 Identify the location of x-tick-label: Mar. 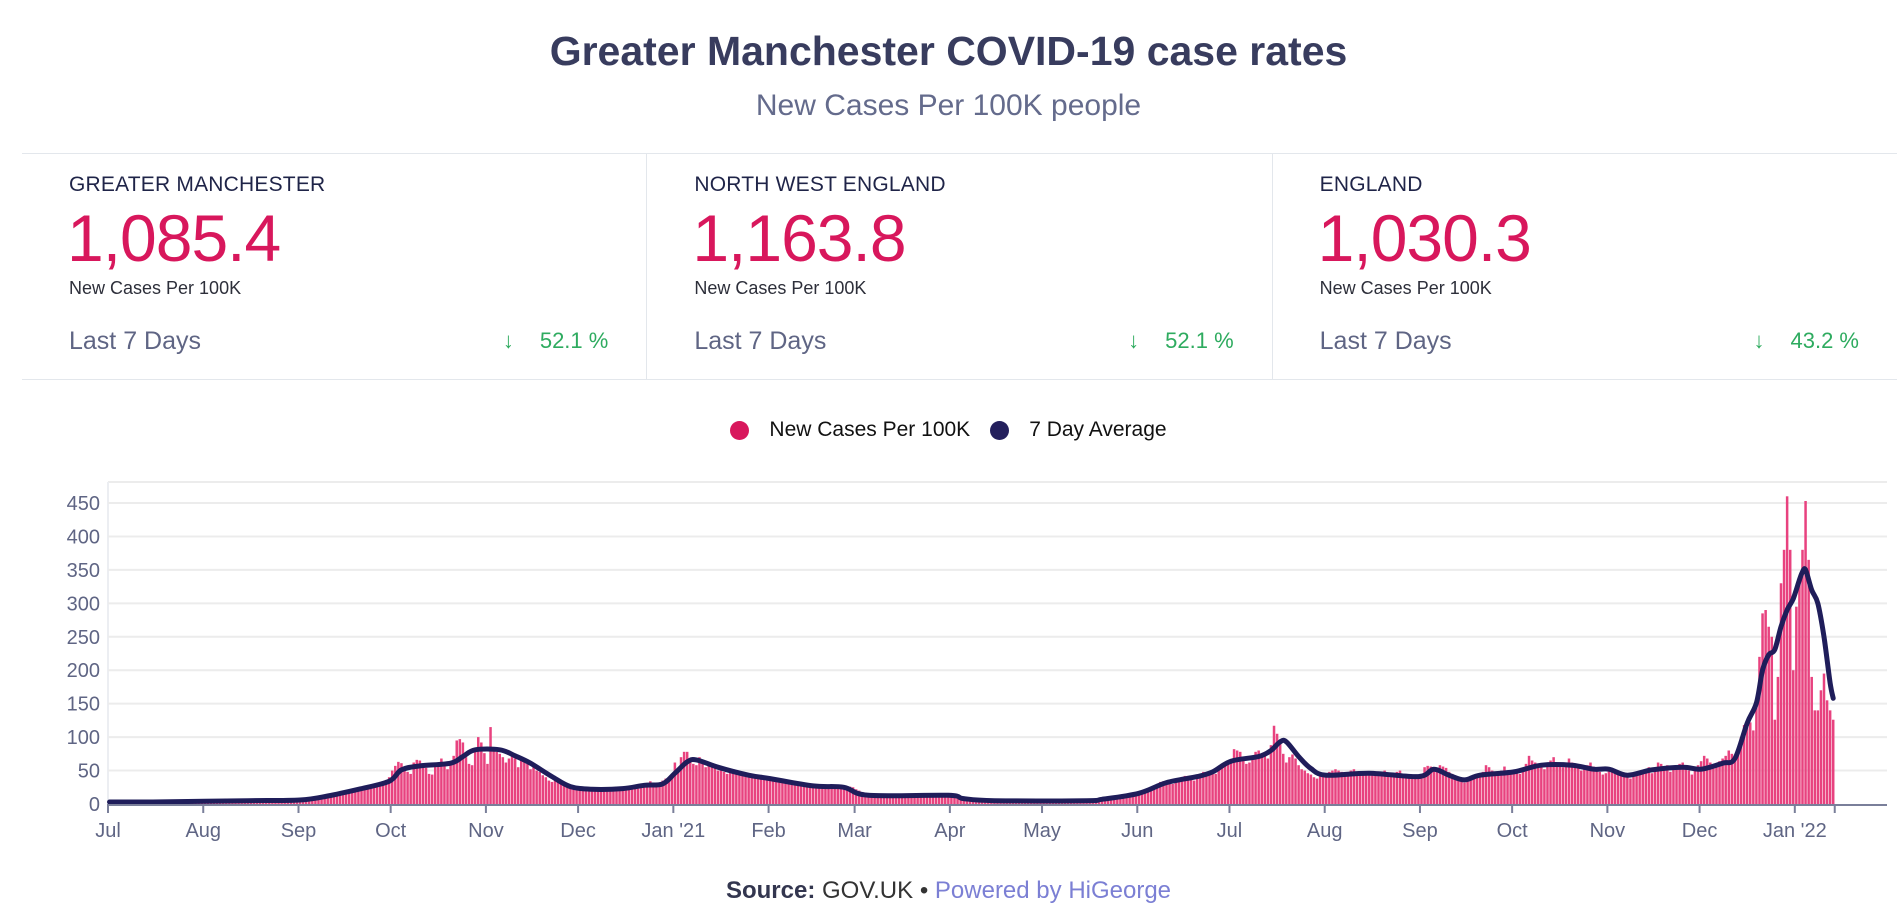
(854, 831).